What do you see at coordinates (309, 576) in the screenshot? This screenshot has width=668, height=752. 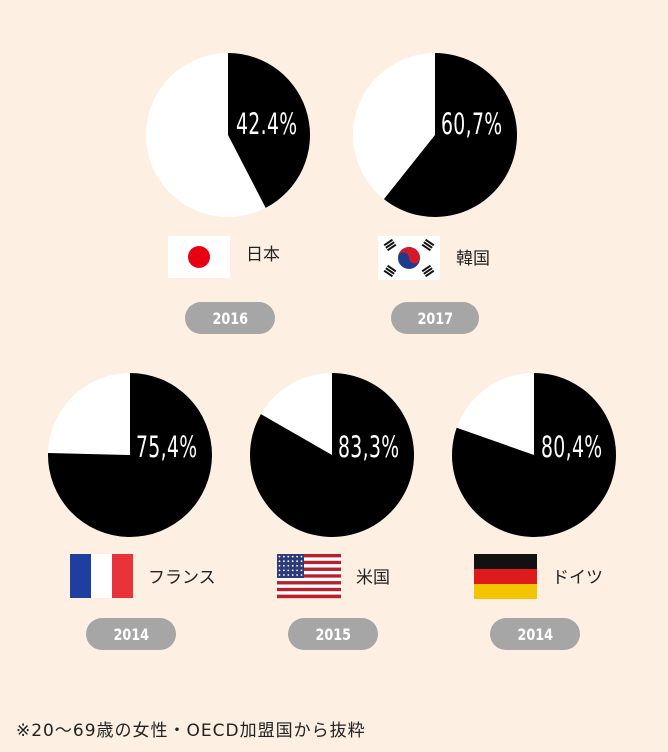 I see `usa-flag-icon` at bounding box center [309, 576].